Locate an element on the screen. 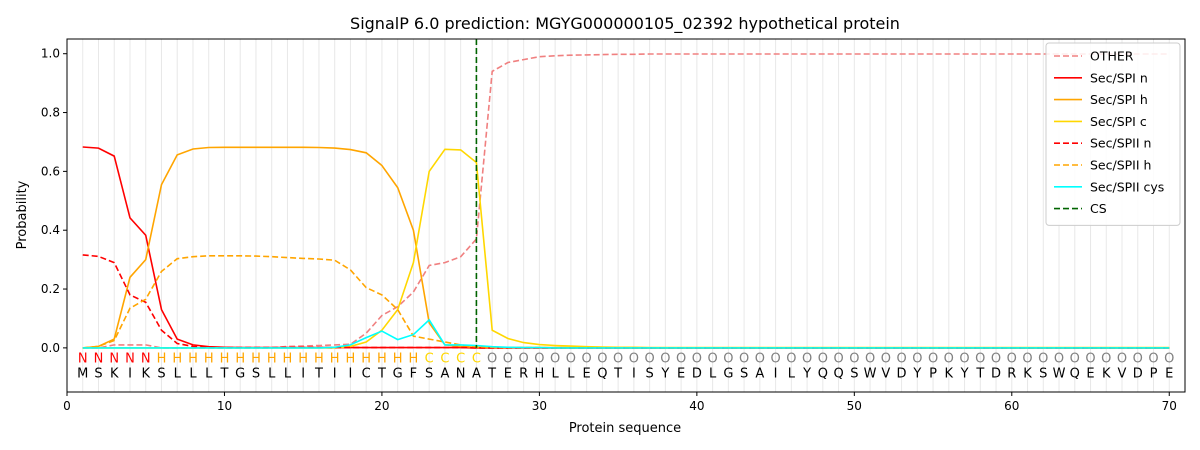  sequence-residue: N is located at coordinates (461, 373).